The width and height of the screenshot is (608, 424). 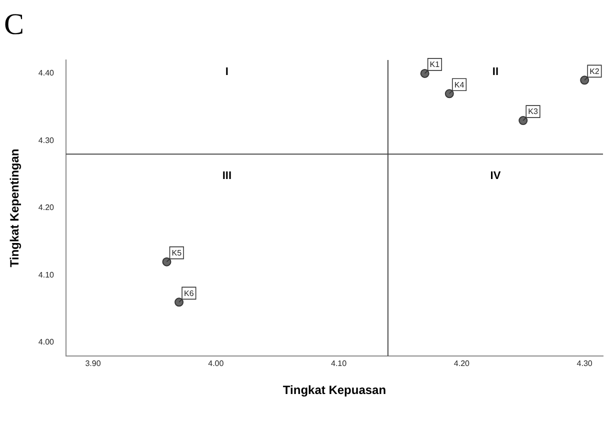 I want to click on y-axis-title: Tingkat Kepentingan, so click(x=15, y=208).